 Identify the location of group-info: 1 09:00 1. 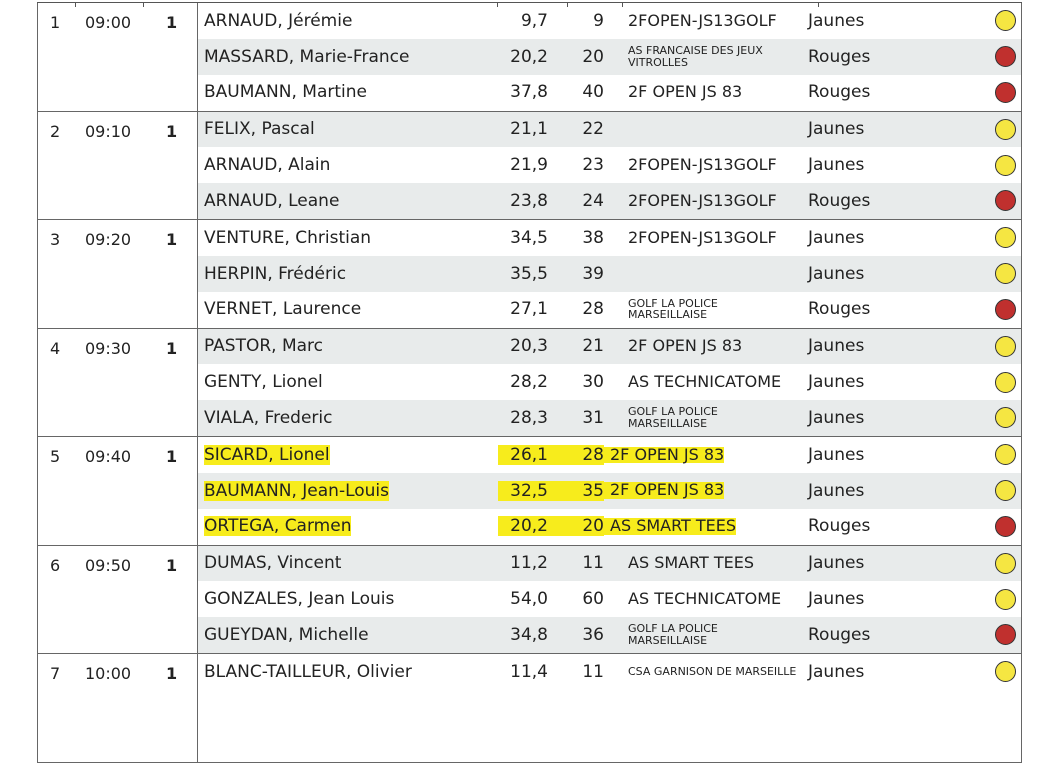
(118, 57).